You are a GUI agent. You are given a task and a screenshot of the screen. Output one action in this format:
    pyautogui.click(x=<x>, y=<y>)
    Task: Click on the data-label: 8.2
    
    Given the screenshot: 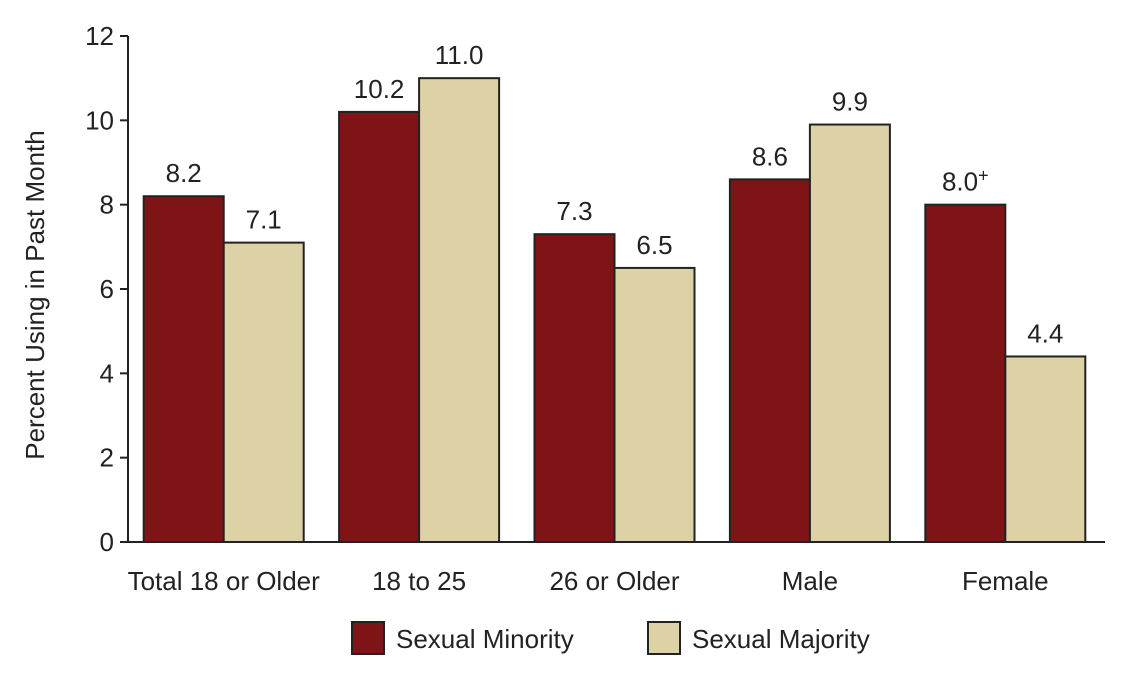 What is the action you would take?
    pyautogui.click(x=184, y=173)
    